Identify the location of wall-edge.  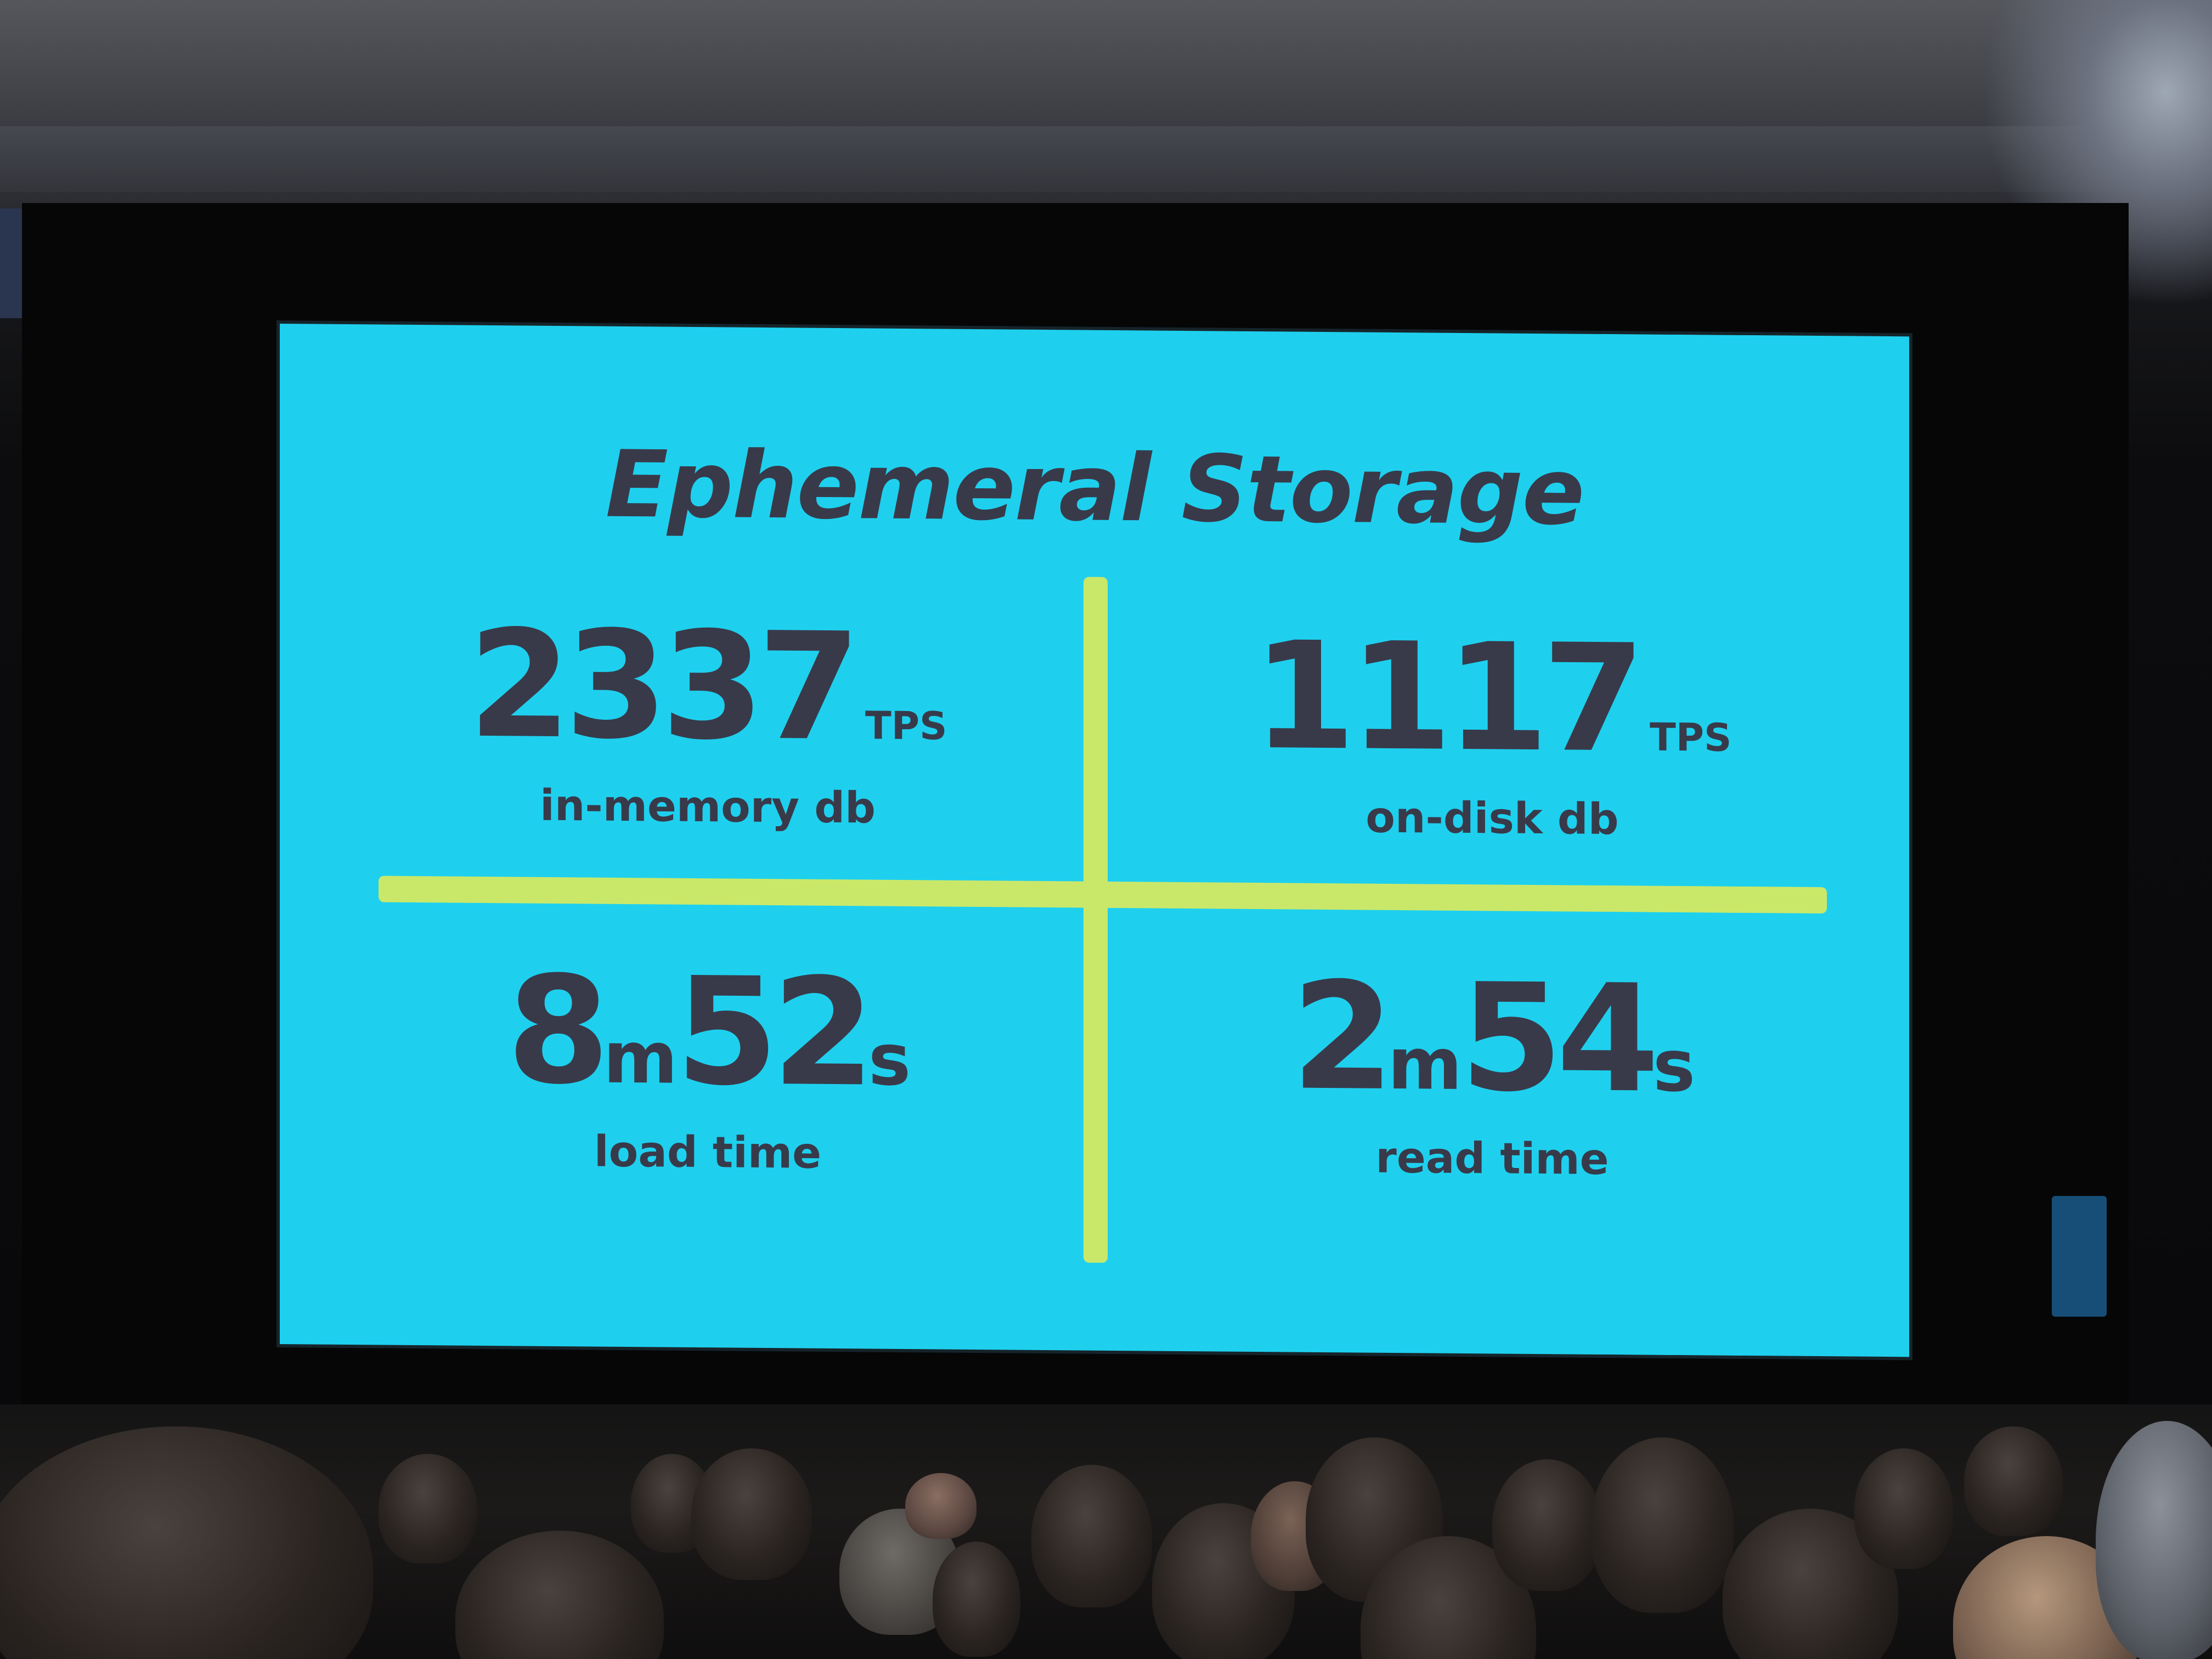
(11, 263).